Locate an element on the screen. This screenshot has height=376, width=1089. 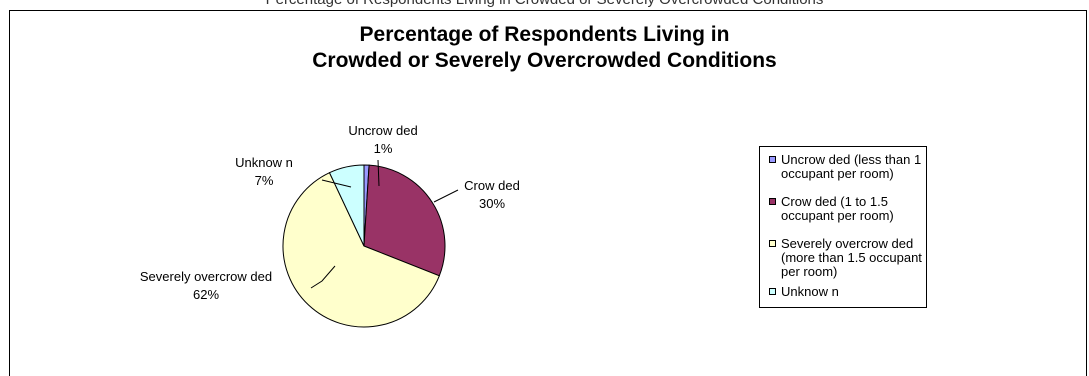
slice-label-severe-name: Severely overcrow ded is located at coordinates (206, 276).